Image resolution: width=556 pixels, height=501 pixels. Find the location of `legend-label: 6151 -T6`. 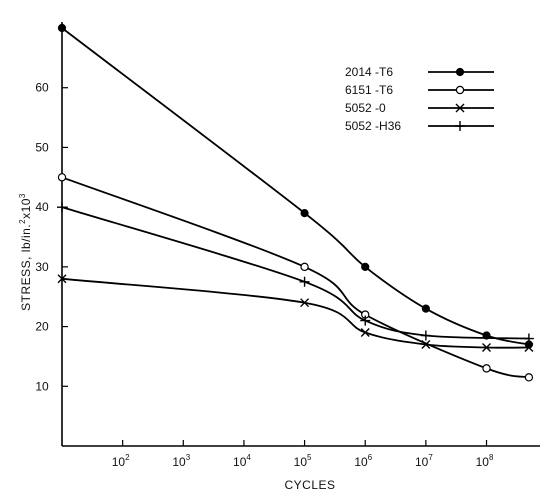

legend-label: 6151 -T6 is located at coordinates (369, 90).